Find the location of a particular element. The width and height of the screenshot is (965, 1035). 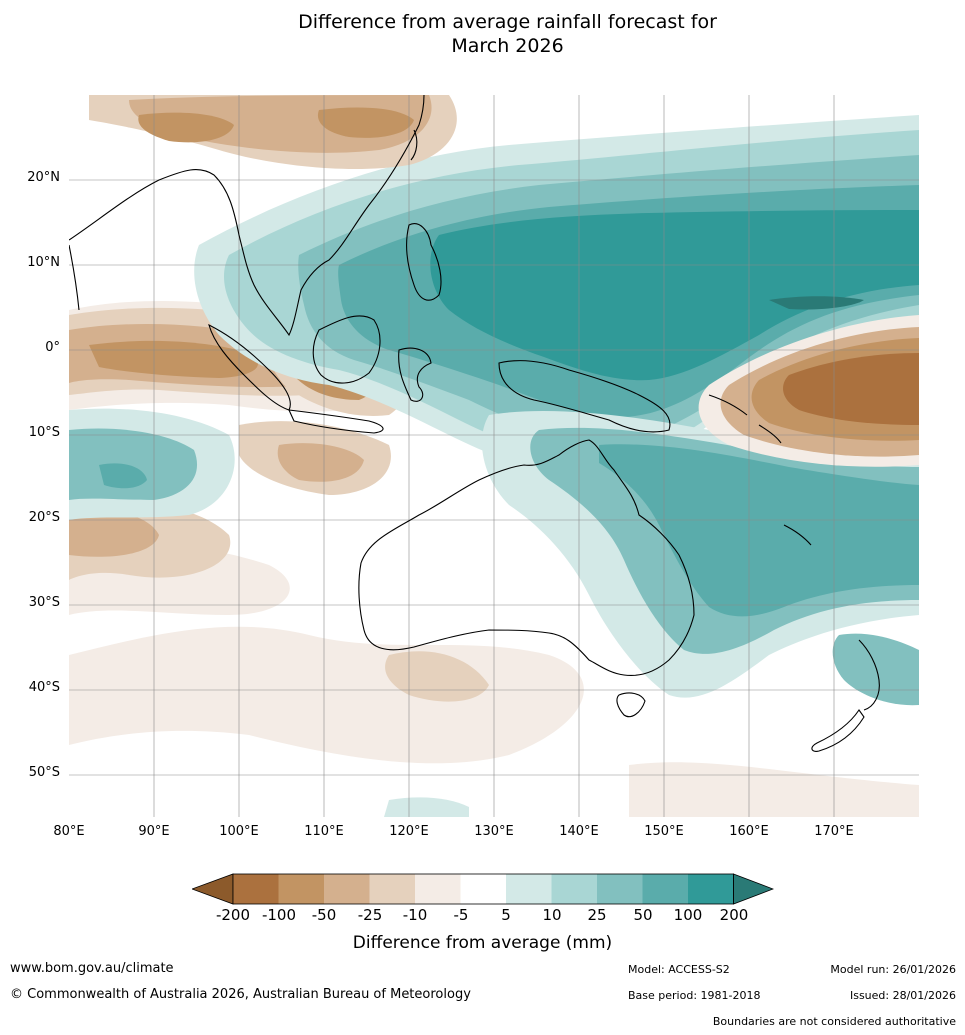

coastline-java is located at coordinates (336, 421).